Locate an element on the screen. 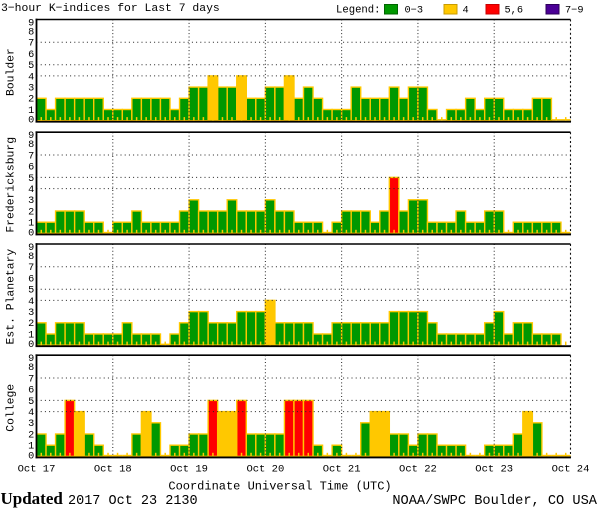 The height and width of the screenshot is (515, 600). svg-text:3−hour K−indices for Last 7 da: 3−hour K−indices for Last 7 days is located at coordinates (110, 9).